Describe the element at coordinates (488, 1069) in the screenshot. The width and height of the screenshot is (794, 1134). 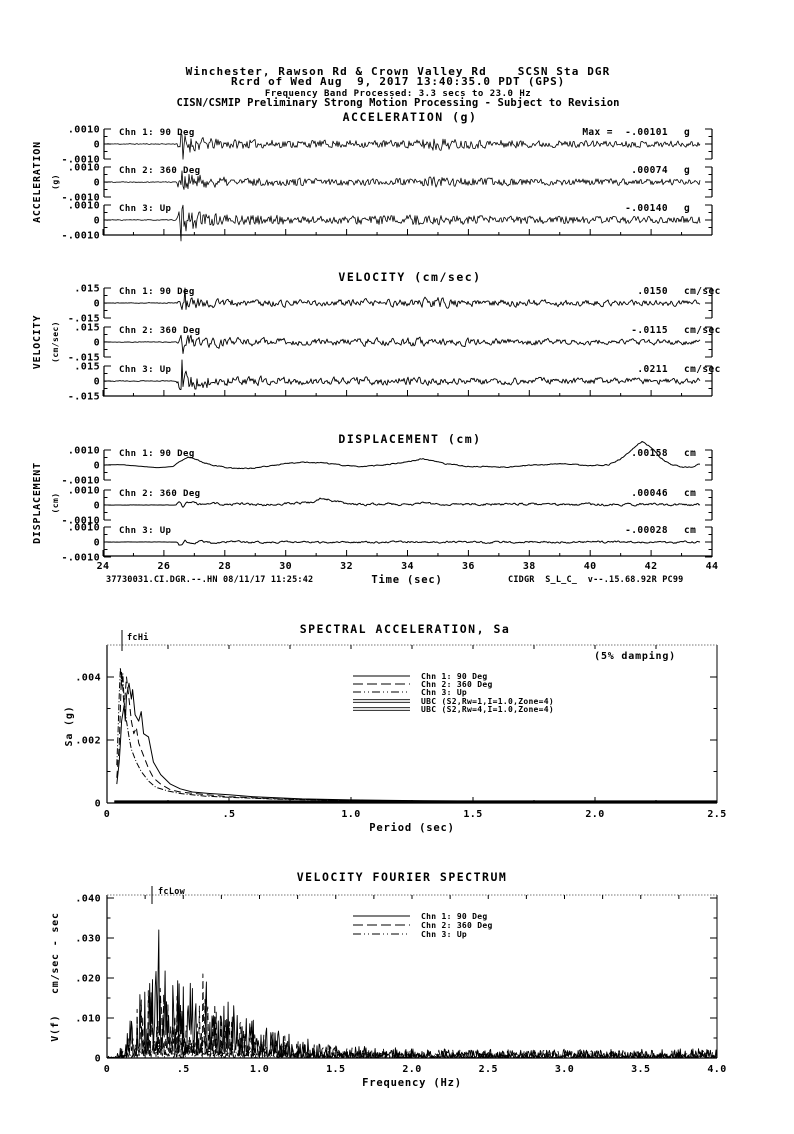
I see `fourier-x-tick-label: 2.5` at that location.